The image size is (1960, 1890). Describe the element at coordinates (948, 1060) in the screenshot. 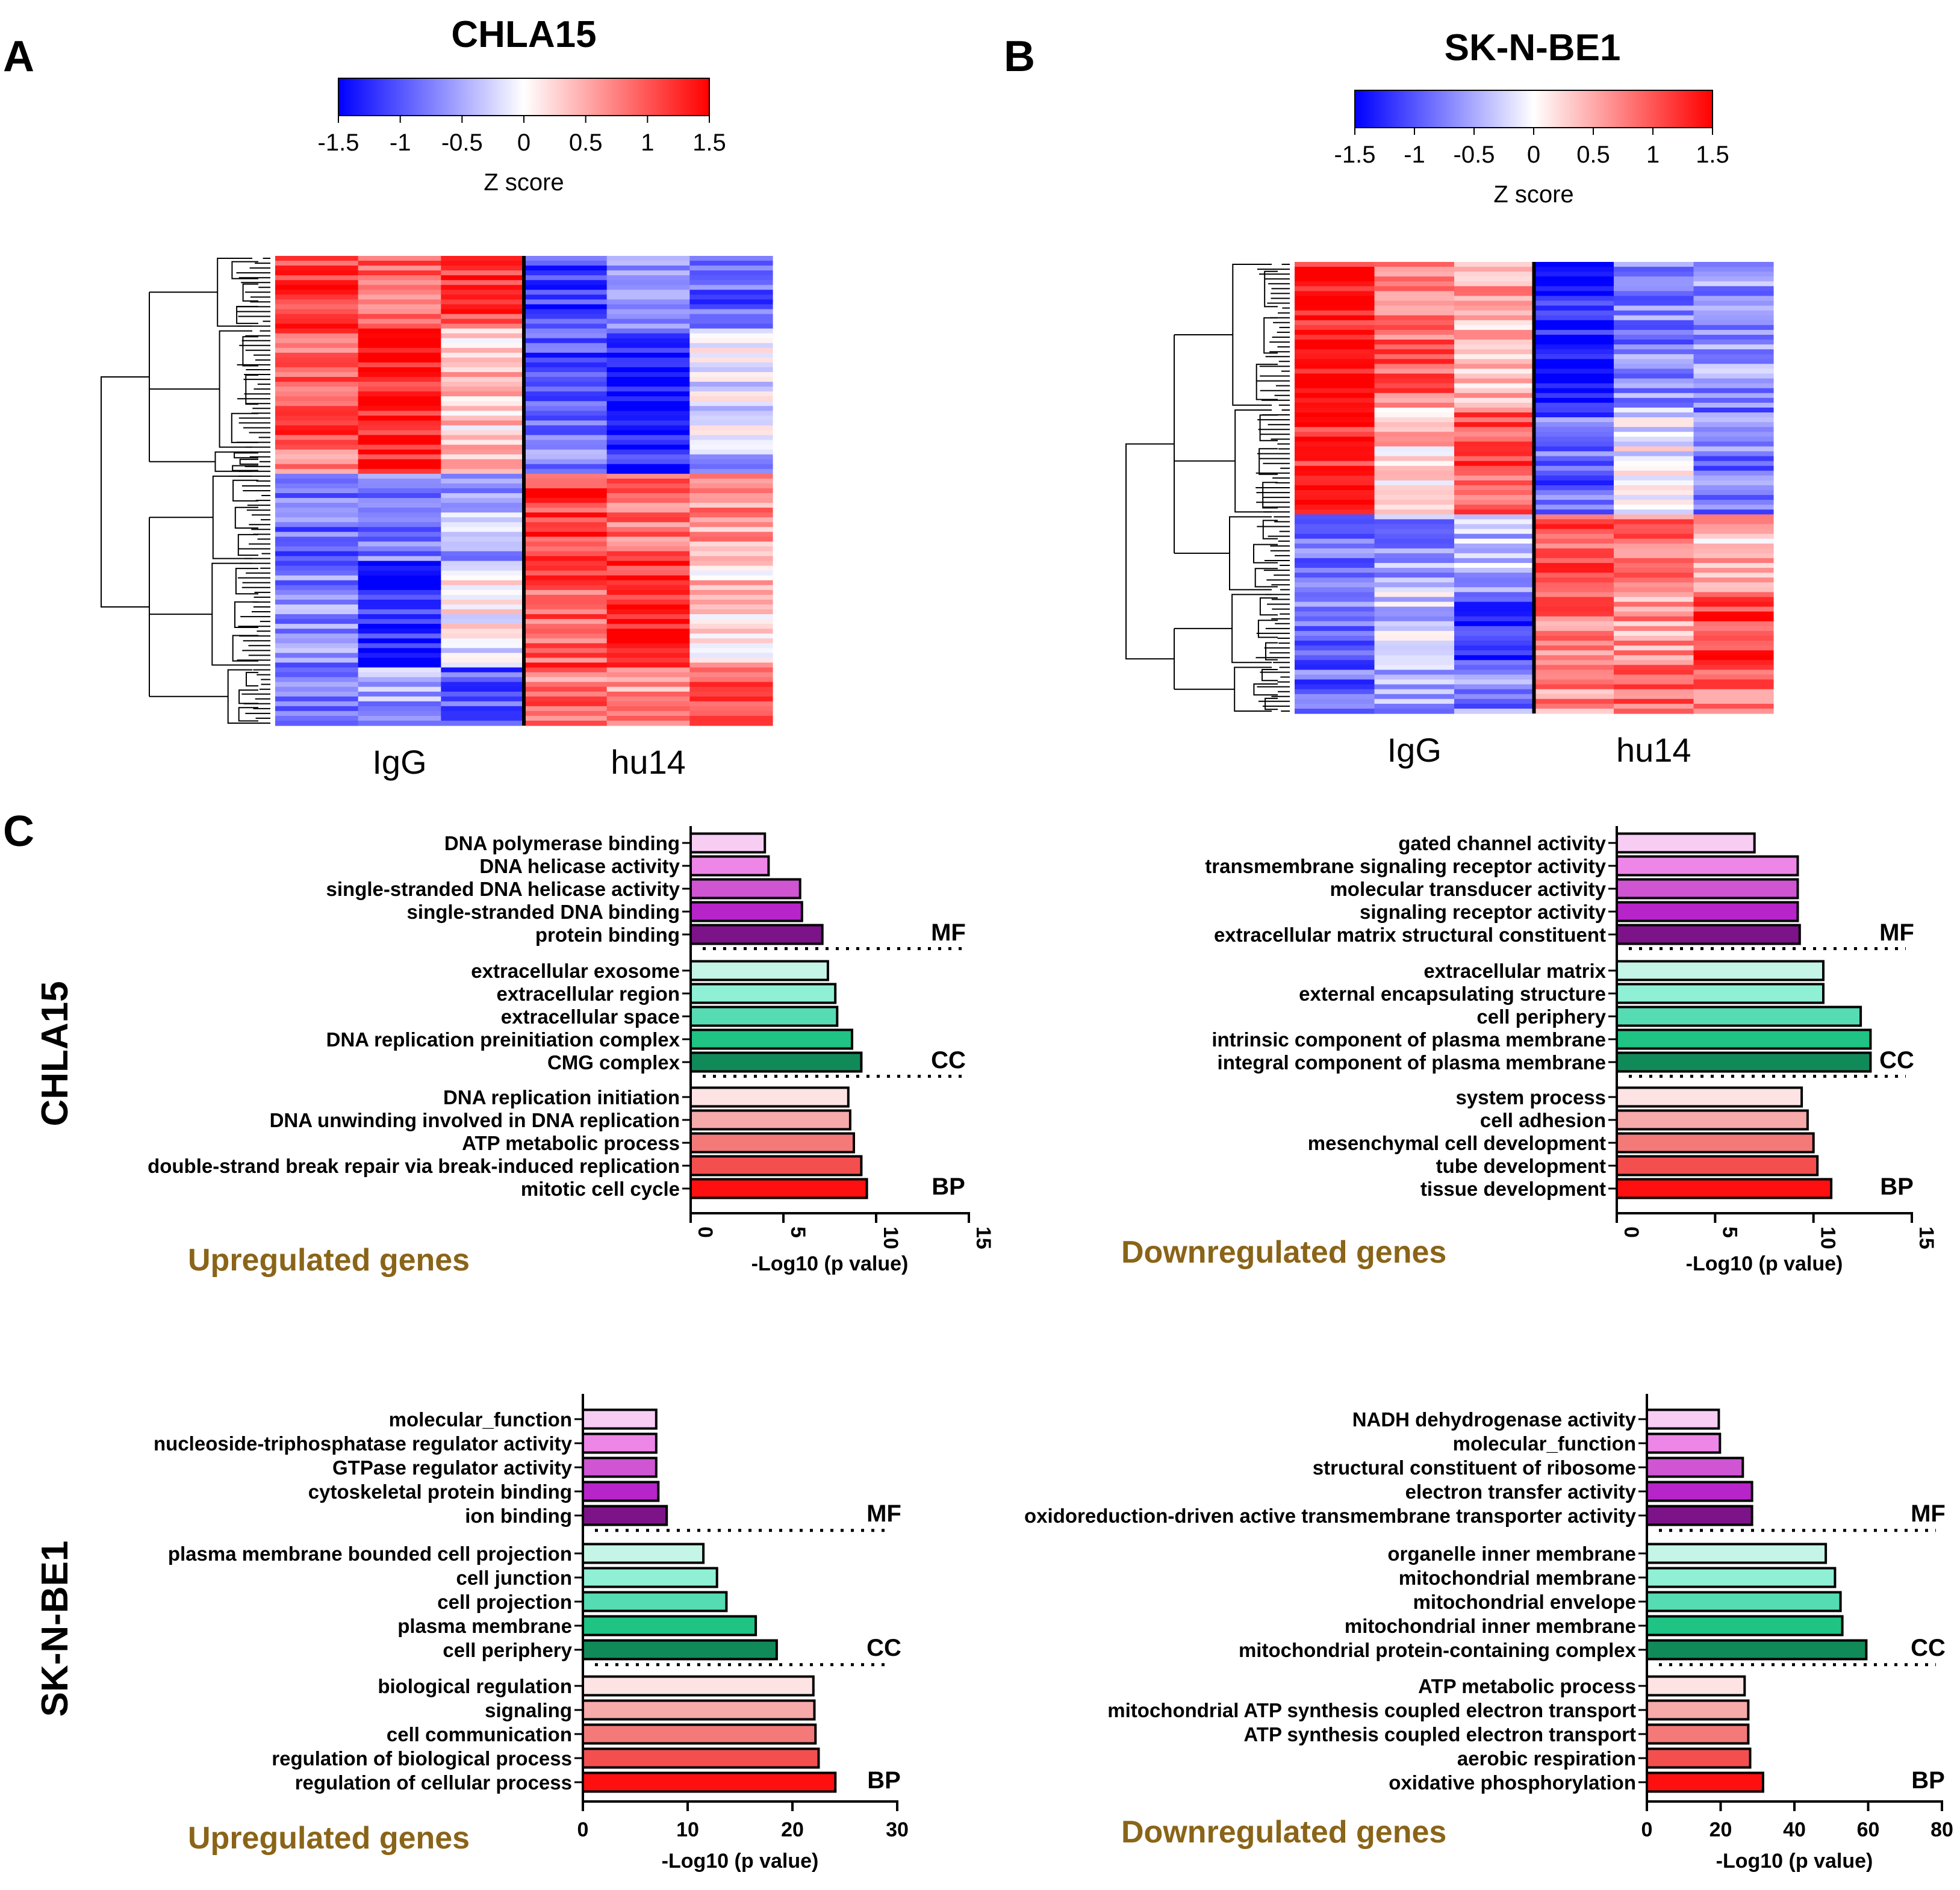

I see `bar-chla15-up-group-label: CC` at that location.